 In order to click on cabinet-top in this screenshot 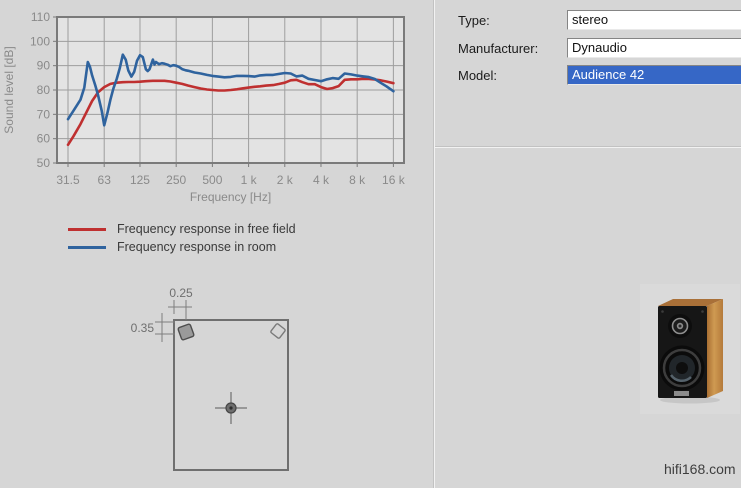, I will do `click(690, 302)`.